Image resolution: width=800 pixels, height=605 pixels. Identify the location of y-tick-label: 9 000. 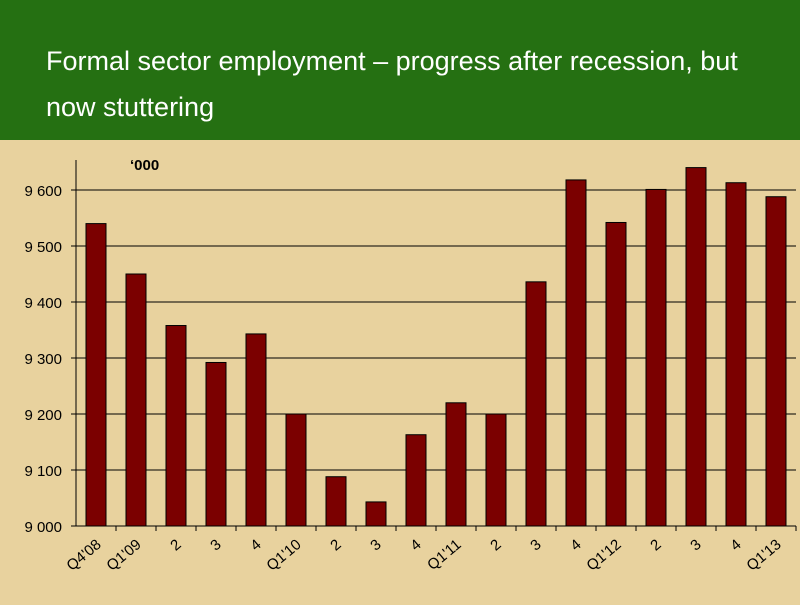
(43, 527).